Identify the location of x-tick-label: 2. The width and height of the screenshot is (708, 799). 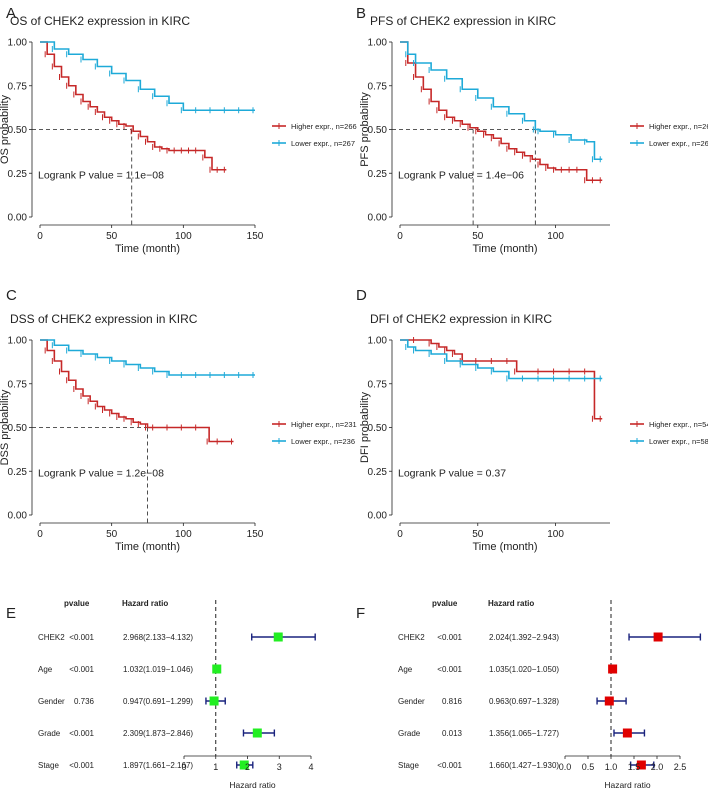
(247, 767).